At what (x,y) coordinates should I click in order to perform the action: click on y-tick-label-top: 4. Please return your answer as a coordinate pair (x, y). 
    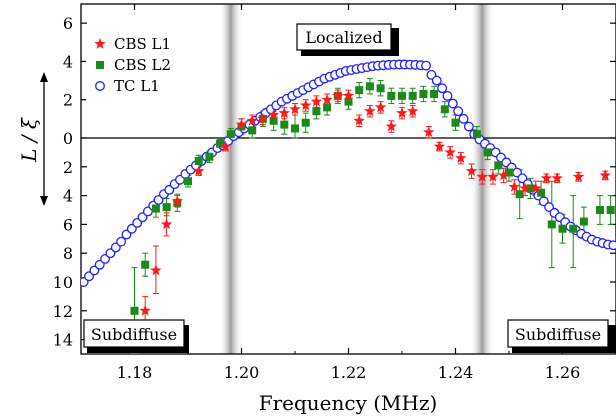
    Looking at the image, I should click on (68, 61).